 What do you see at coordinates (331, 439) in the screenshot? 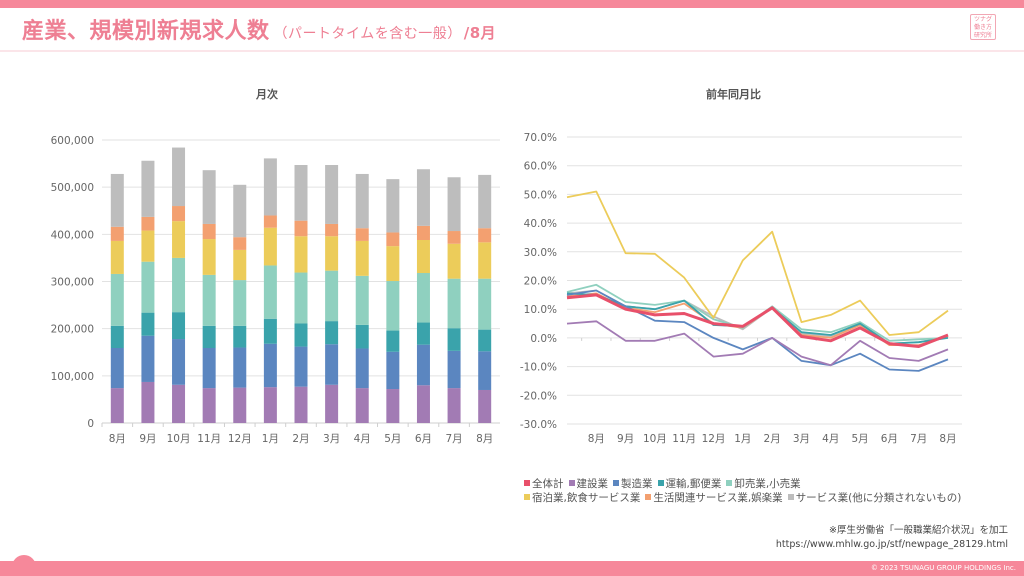
I see `bar-x-tick-label: 3月` at bounding box center [331, 439].